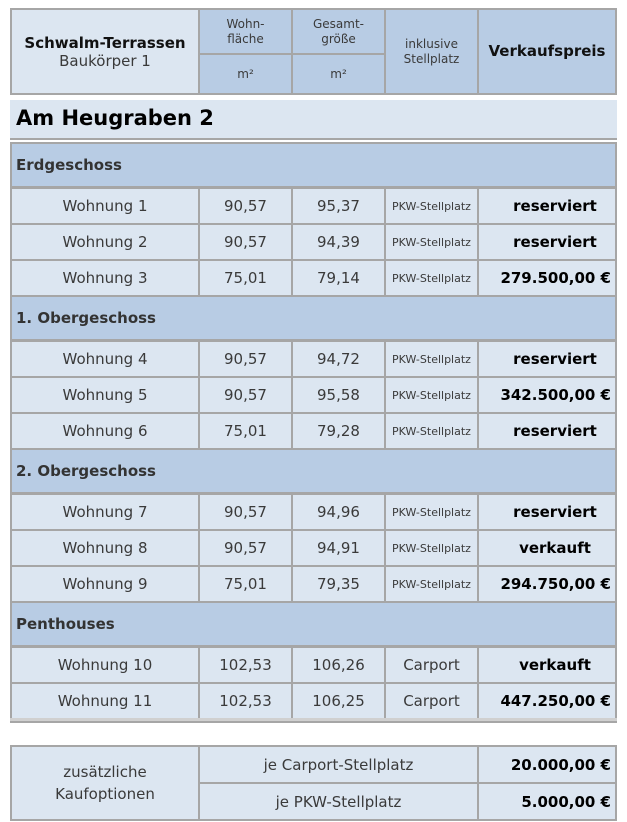 This screenshot has width=627, height=822. I want to click on price-status: 342.500,00 €, so click(547, 395).